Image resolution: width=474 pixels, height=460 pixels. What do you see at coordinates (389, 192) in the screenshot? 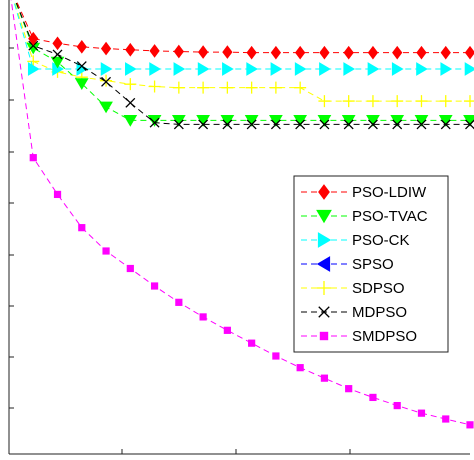
I see `legend-label: PSO-LDIW` at bounding box center [389, 192].